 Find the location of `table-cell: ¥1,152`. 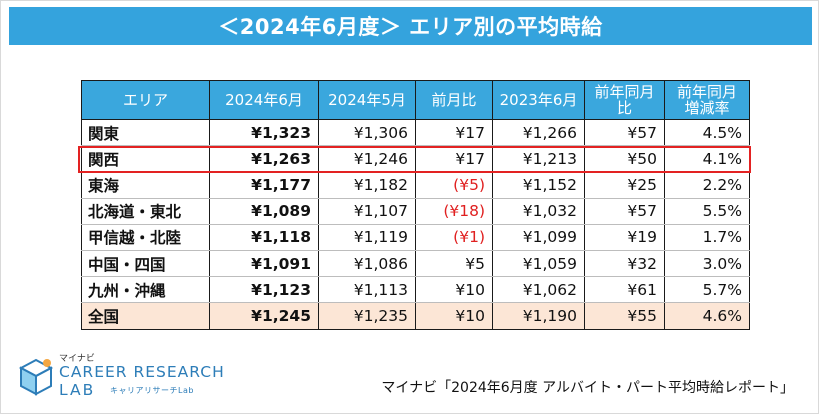

table-cell: ¥1,152 is located at coordinates (538, 185).